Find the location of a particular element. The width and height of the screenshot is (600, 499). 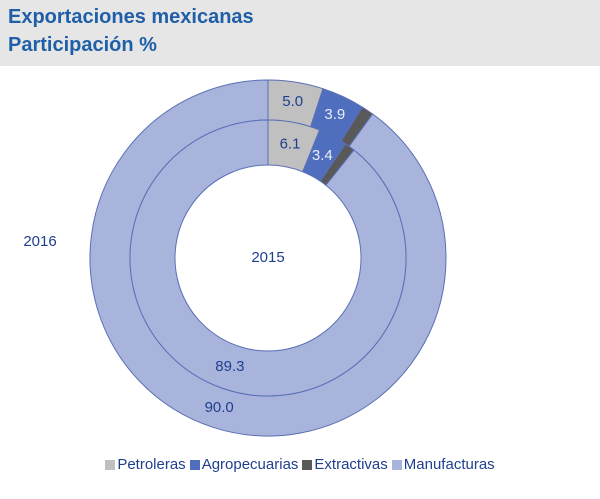

chart-subtitle: Participación % is located at coordinates (82, 45).